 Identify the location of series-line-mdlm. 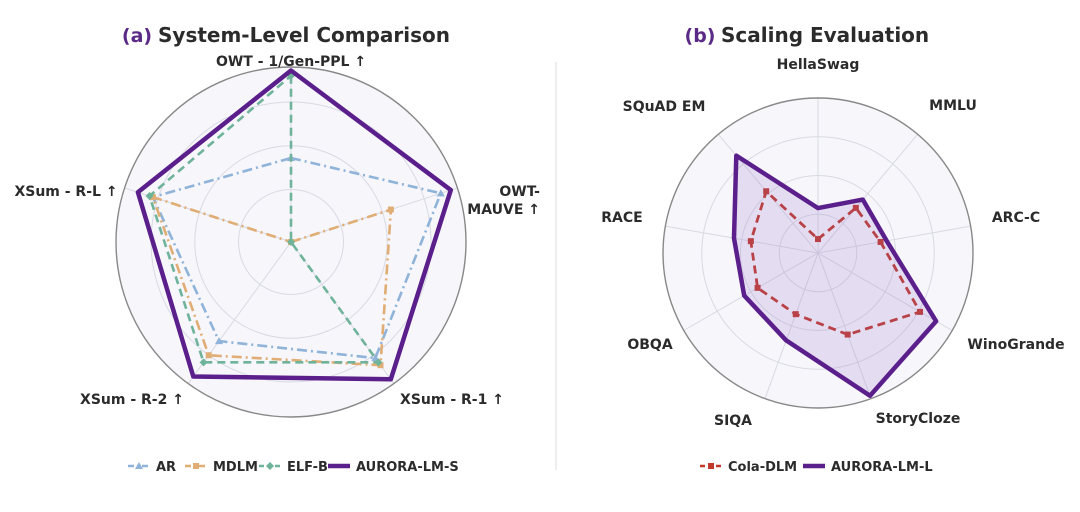
(272, 281).